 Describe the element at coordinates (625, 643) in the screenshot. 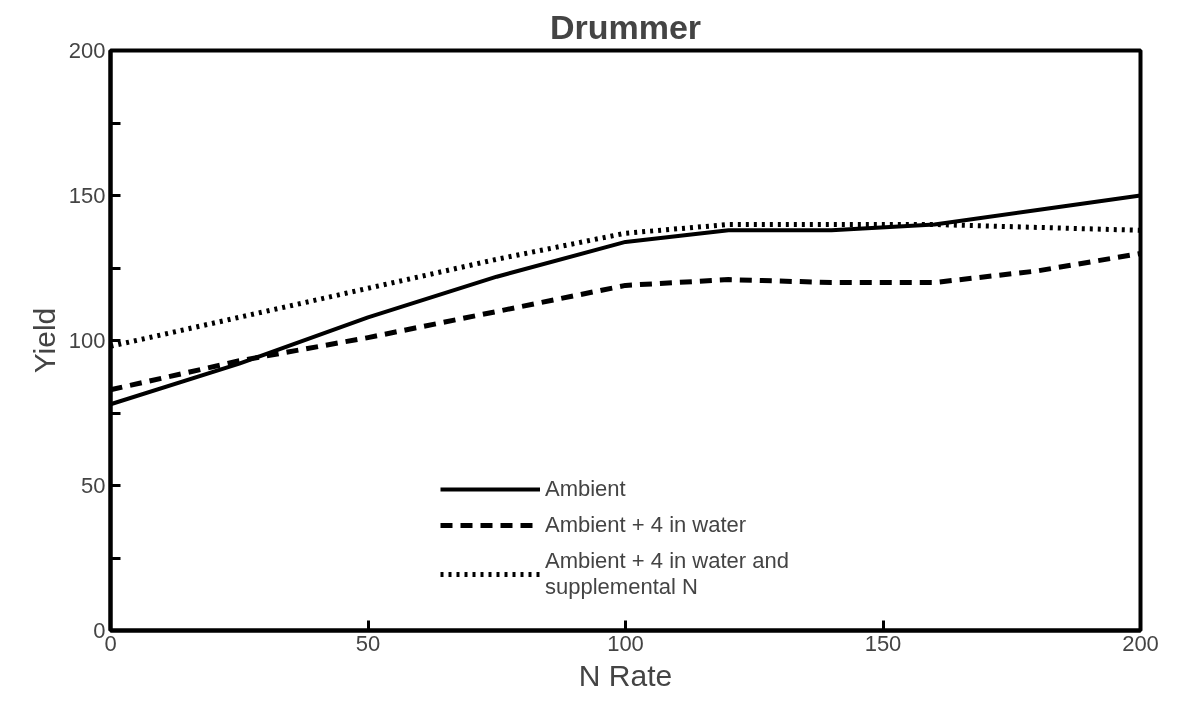

I see `x-tick-label: 100` at that location.